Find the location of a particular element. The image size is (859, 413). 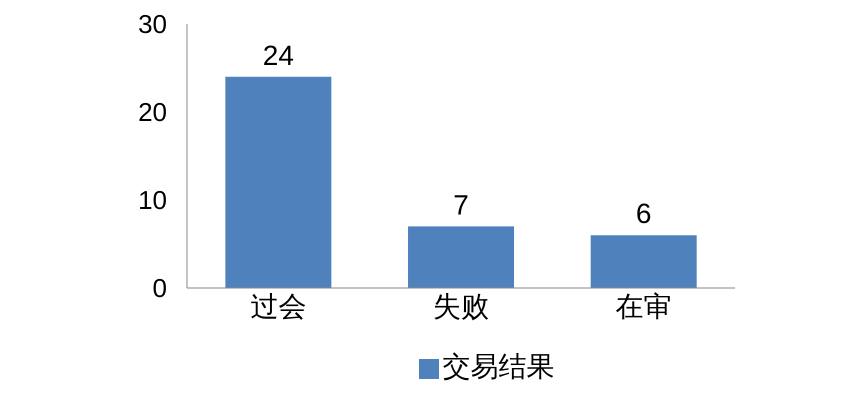

y-tick-label: 20 is located at coordinates (152, 112).